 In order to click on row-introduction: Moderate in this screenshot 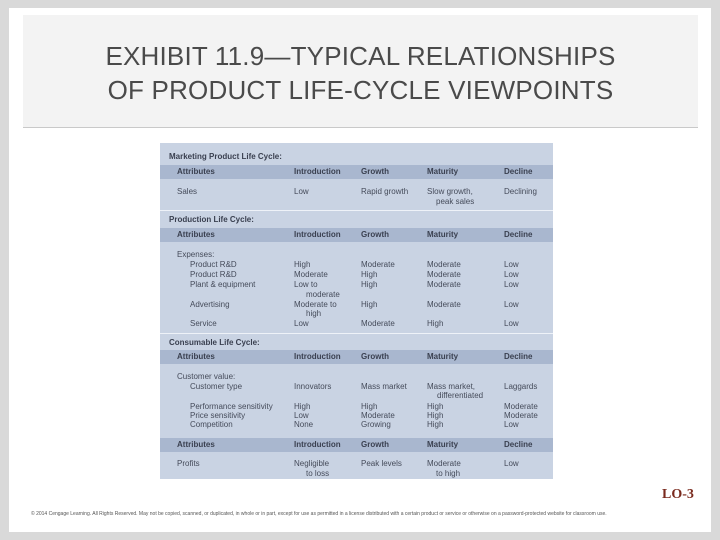, I will do `click(311, 274)`.